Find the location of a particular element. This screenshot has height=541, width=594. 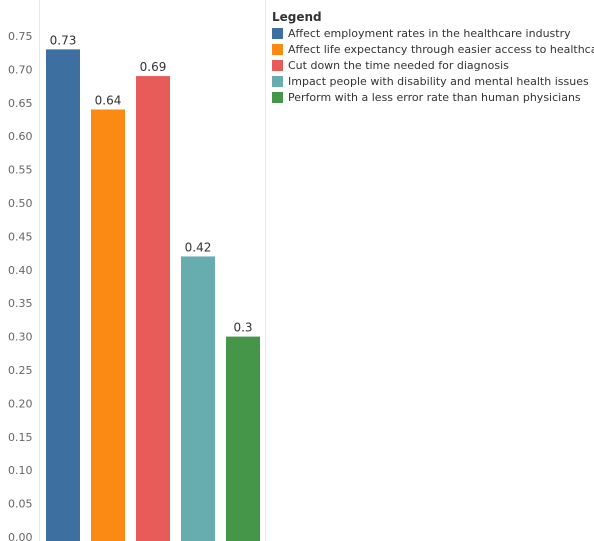

y-tick-label: 0.50 is located at coordinates (20, 203).